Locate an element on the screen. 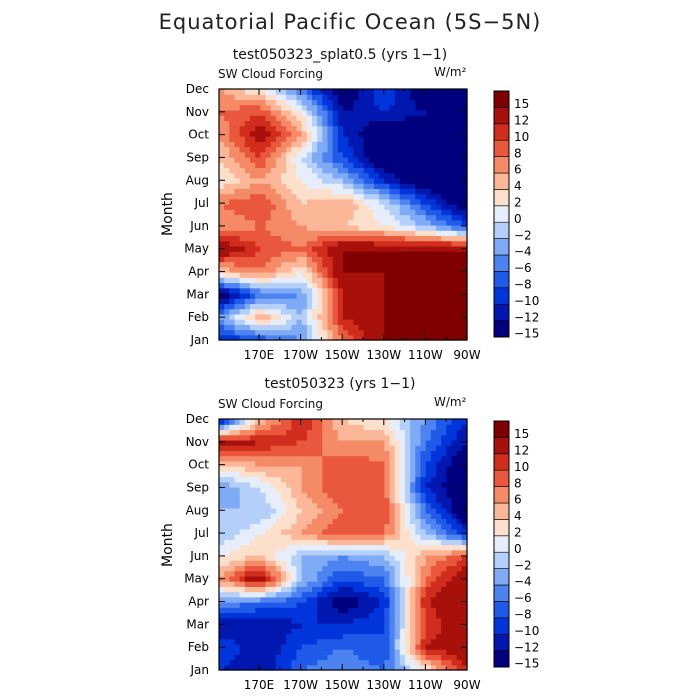  panel-2-variable-label: SW Cloud Forcing is located at coordinates (271, 404).